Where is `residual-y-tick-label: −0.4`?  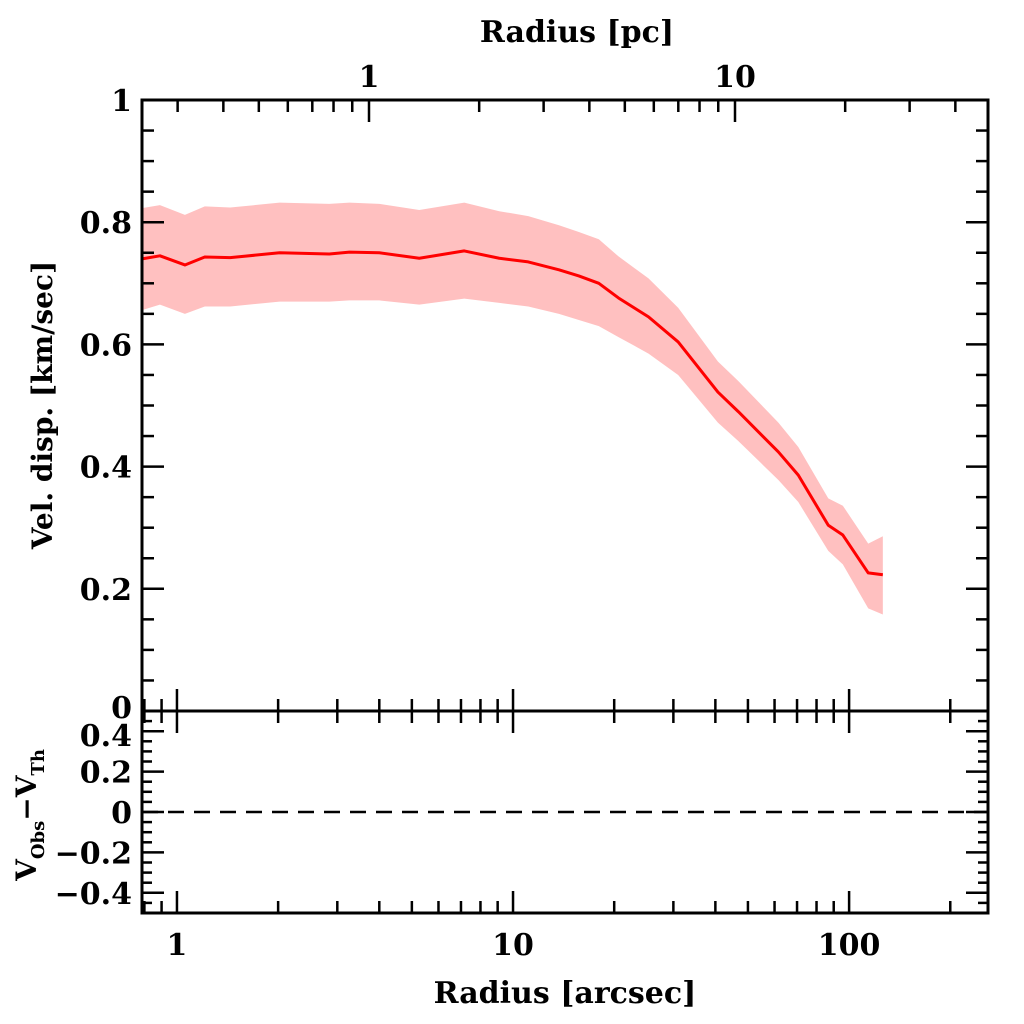 residual-y-tick-label: −0.4 is located at coordinates (93, 894).